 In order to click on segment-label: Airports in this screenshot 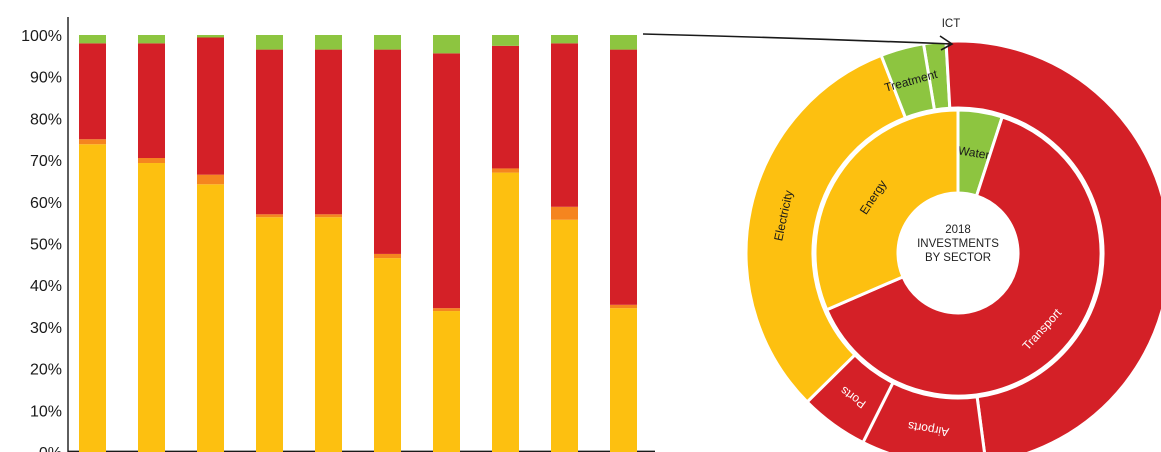, I will do `click(928, 429)`.